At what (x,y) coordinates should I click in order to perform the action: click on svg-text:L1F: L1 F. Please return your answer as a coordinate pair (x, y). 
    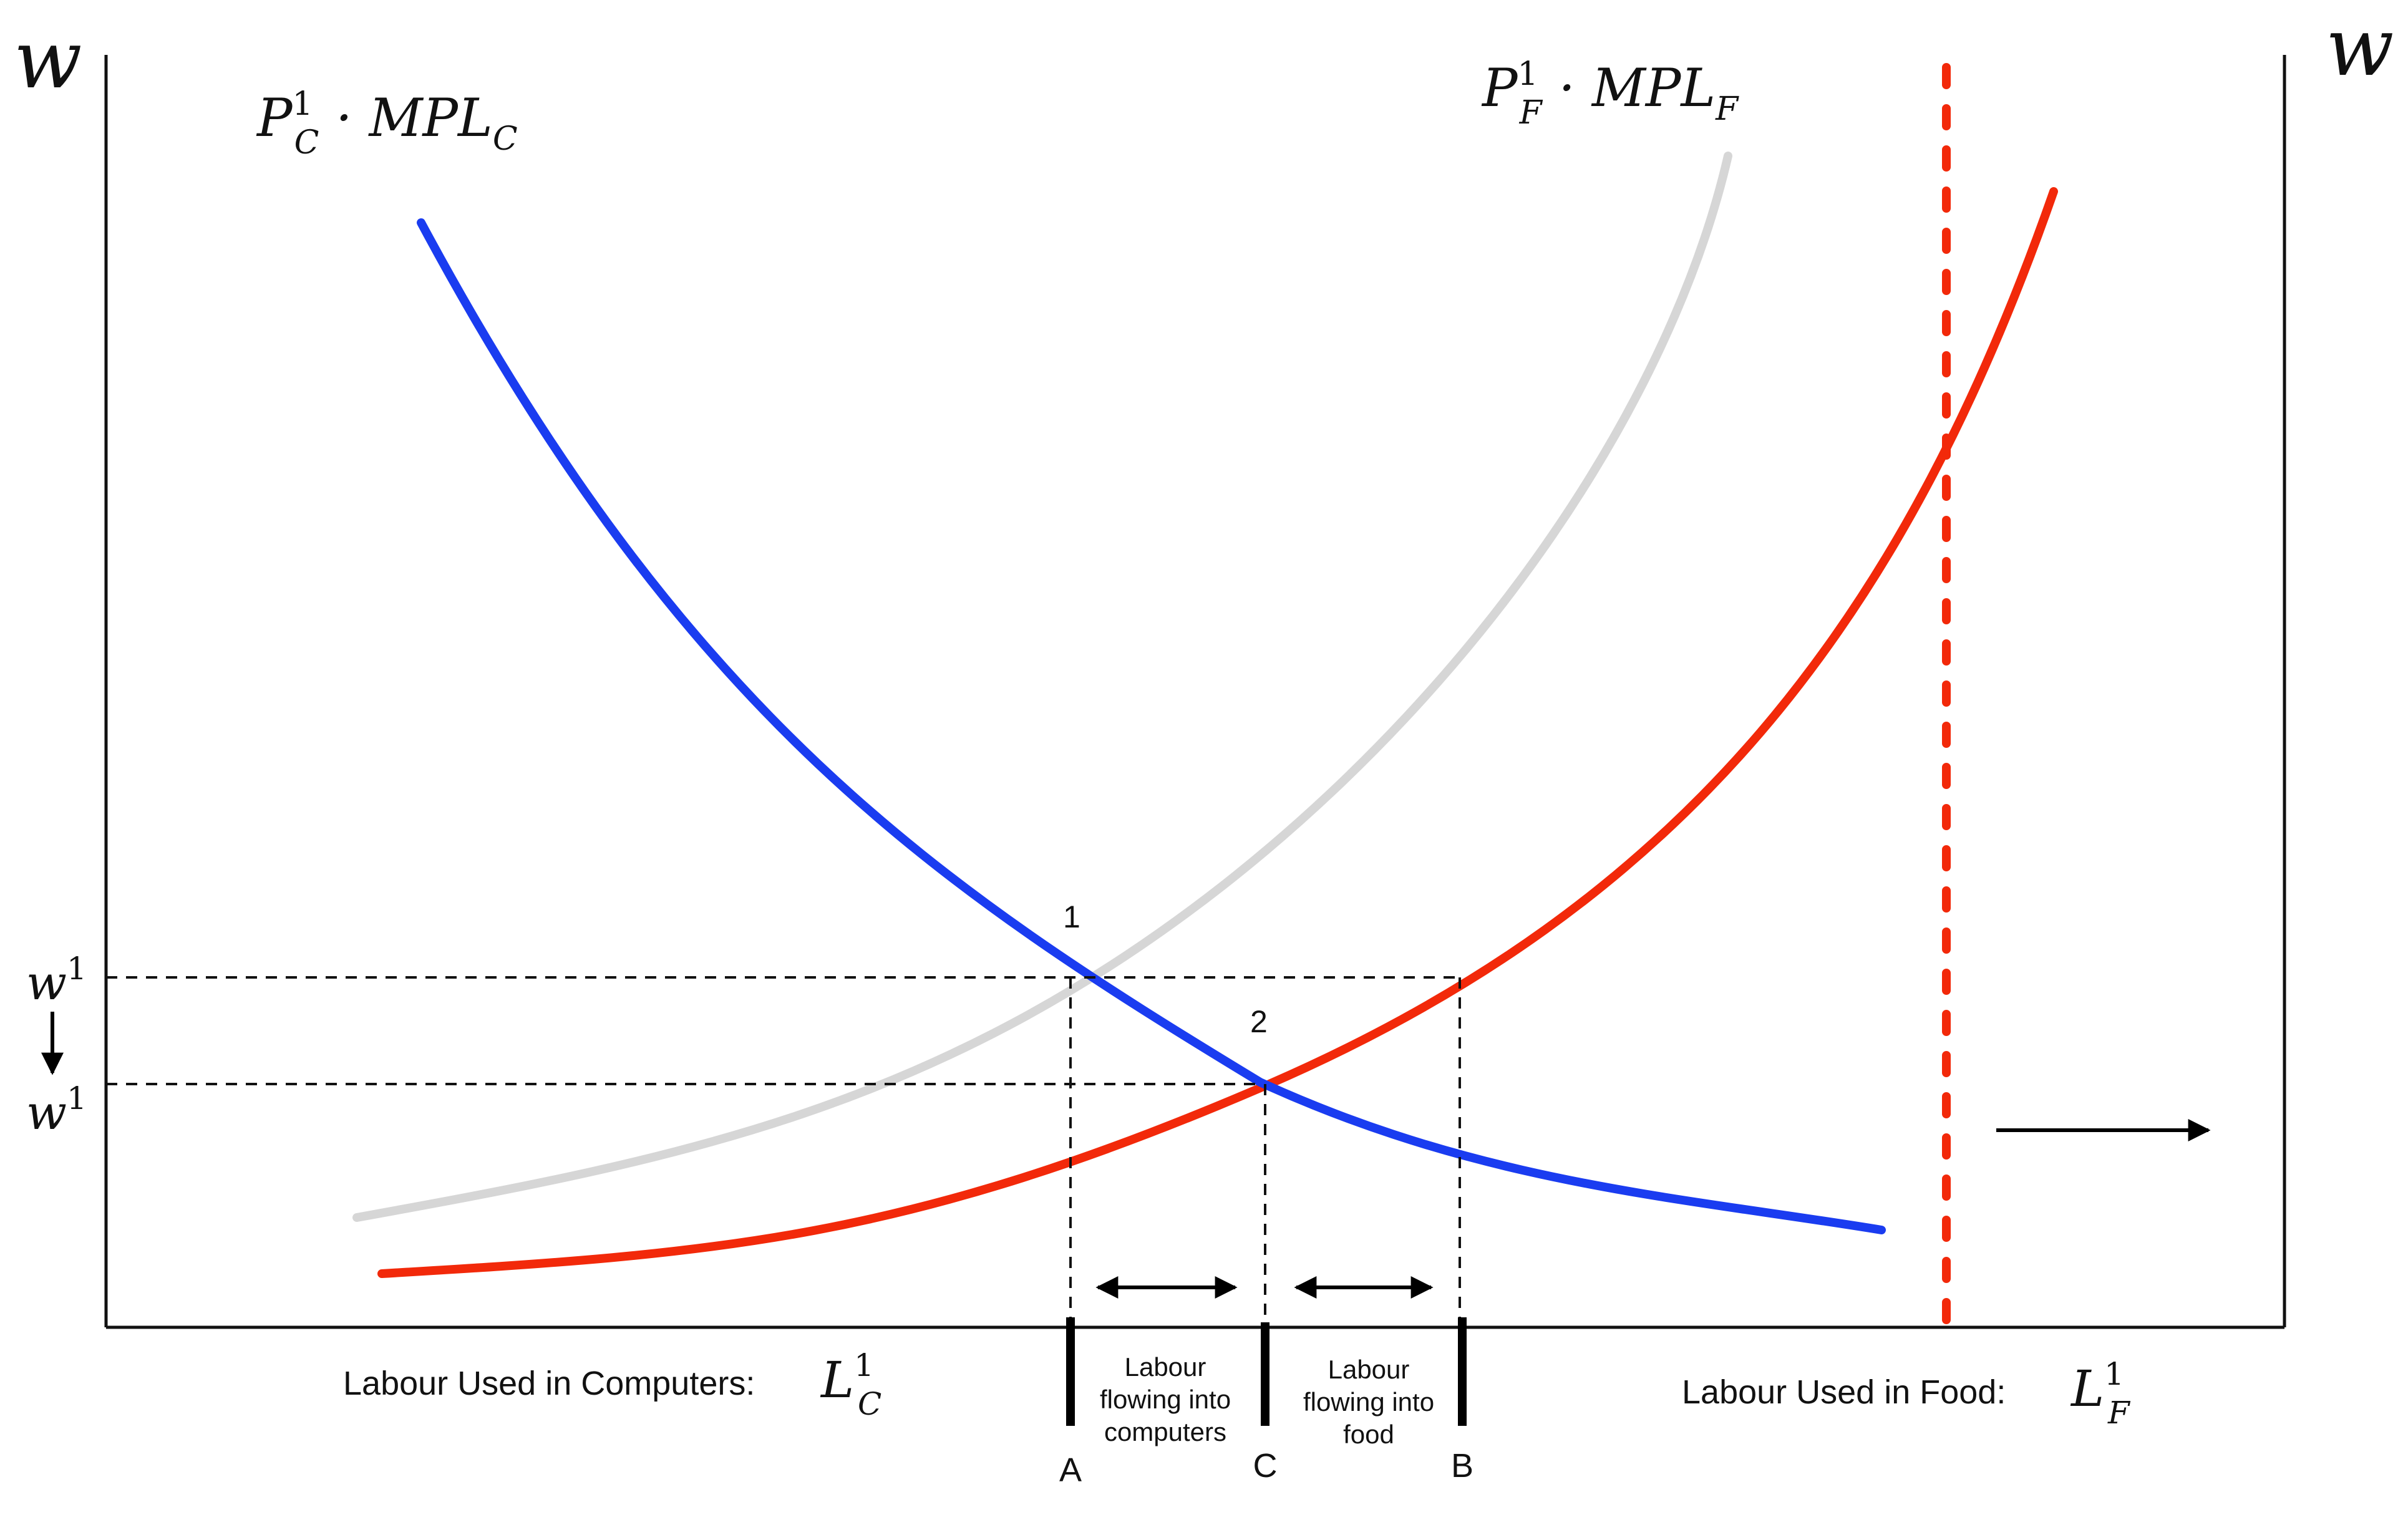
    Looking at the image, I should click on (2100, 1393).